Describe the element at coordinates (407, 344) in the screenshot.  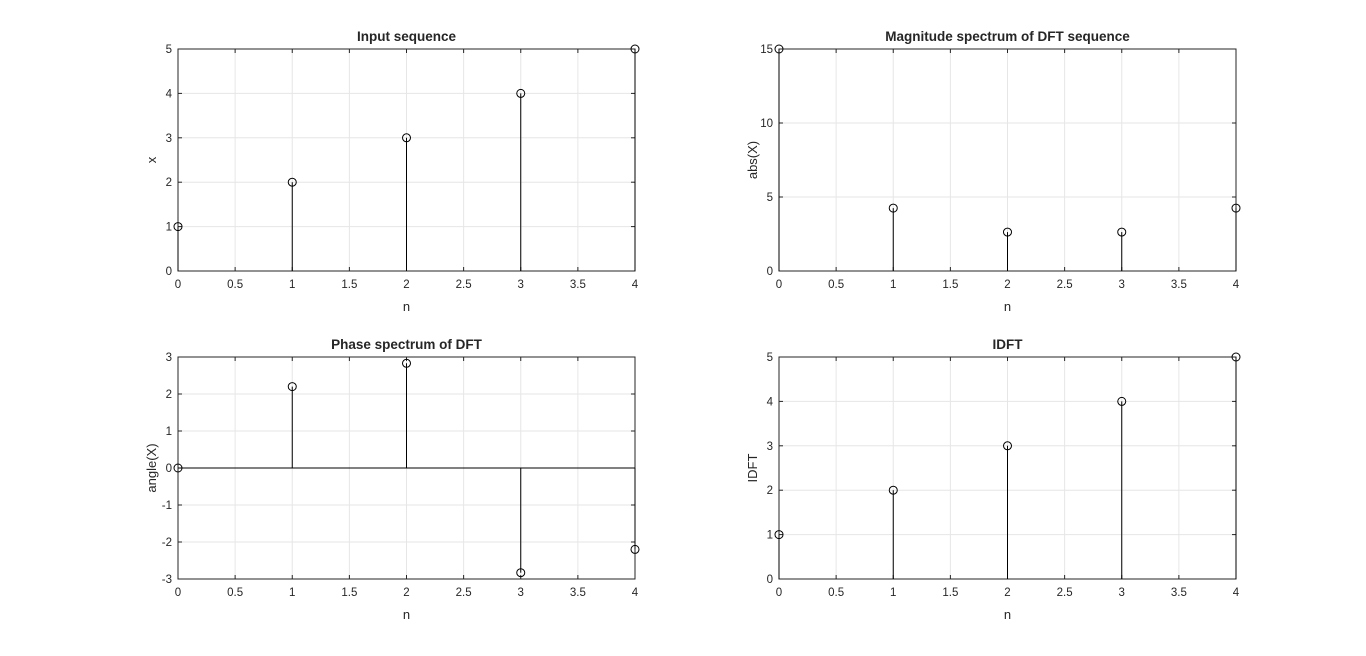
I see `subplot-title: Phase spectrum of DFT` at that location.